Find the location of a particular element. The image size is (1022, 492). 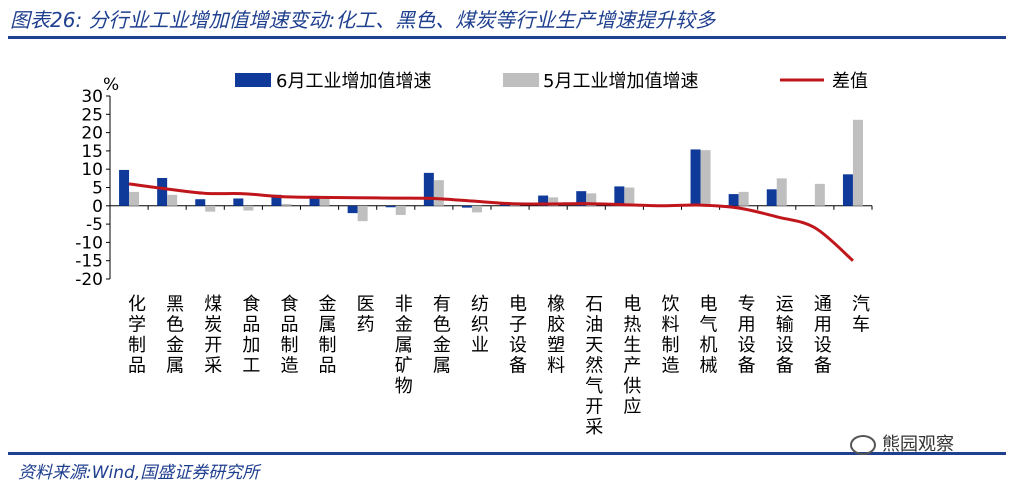

legend-label-3: 差值 is located at coordinates (850, 81).